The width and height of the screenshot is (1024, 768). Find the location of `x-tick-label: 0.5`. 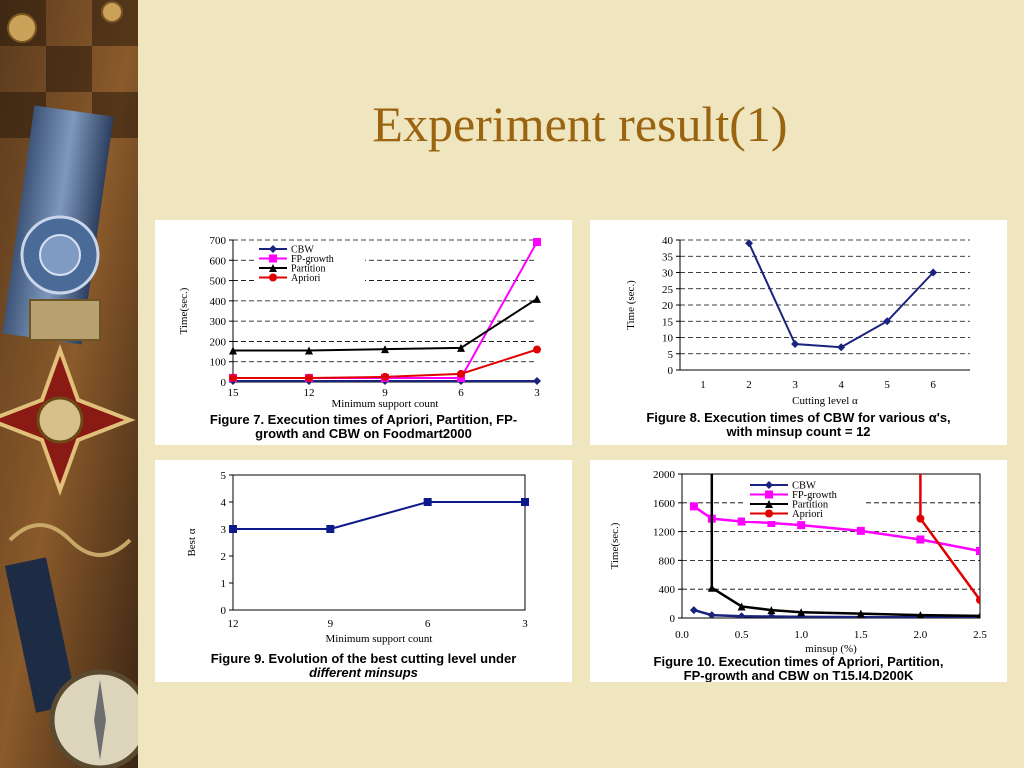

x-tick-label: 0.5 is located at coordinates (742, 635).